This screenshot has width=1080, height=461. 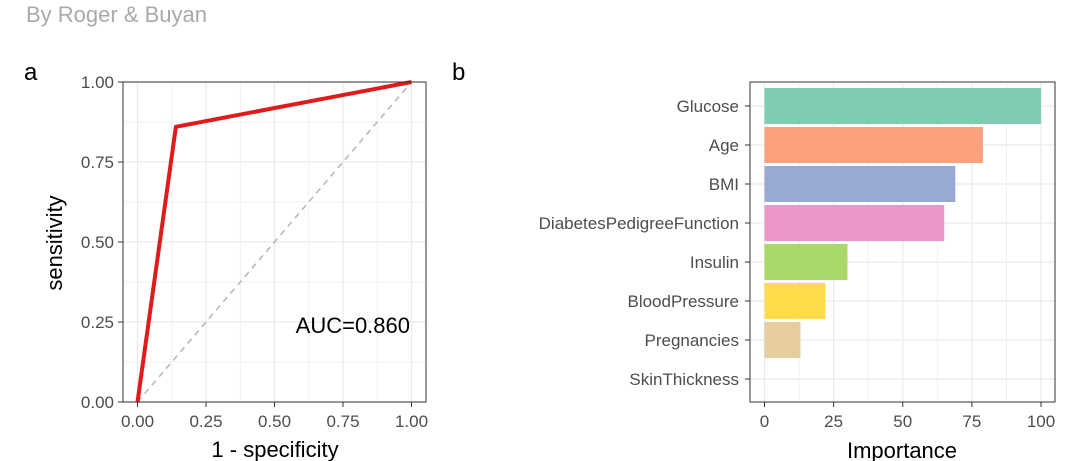 I want to click on importance-x-tick-label: 0, so click(x=764, y=421).